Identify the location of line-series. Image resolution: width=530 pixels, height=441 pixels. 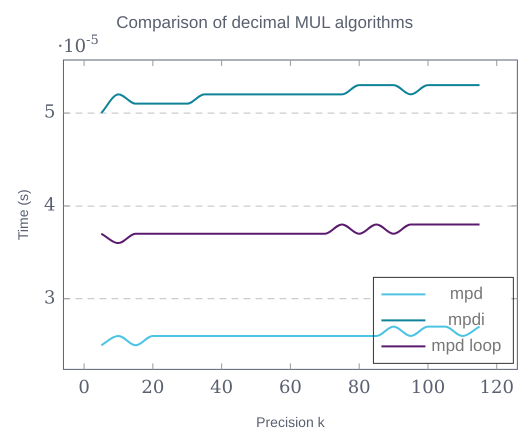
(290, 99).